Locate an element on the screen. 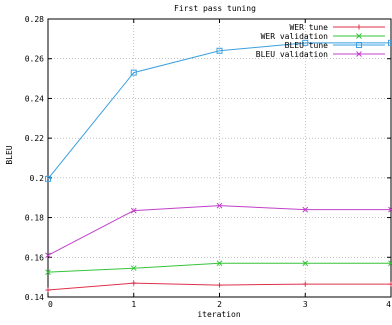 The image size is (392, 325). legend-label: WER tune is located at coordinates (308, 27).